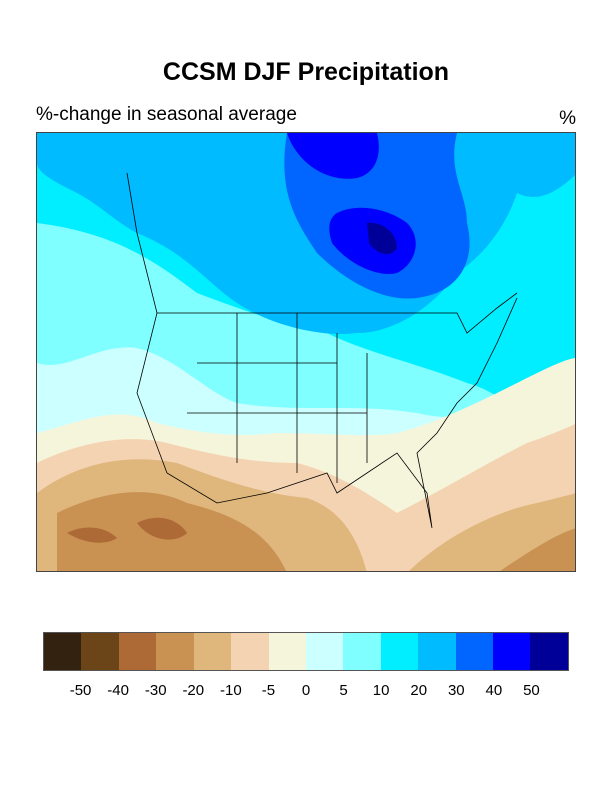 This screenshot has height=792, width=612. What do you see at coordinates (494, 690) in the screenshot?
I see `colorbar-label: 40` at bounding box center [494, 690].